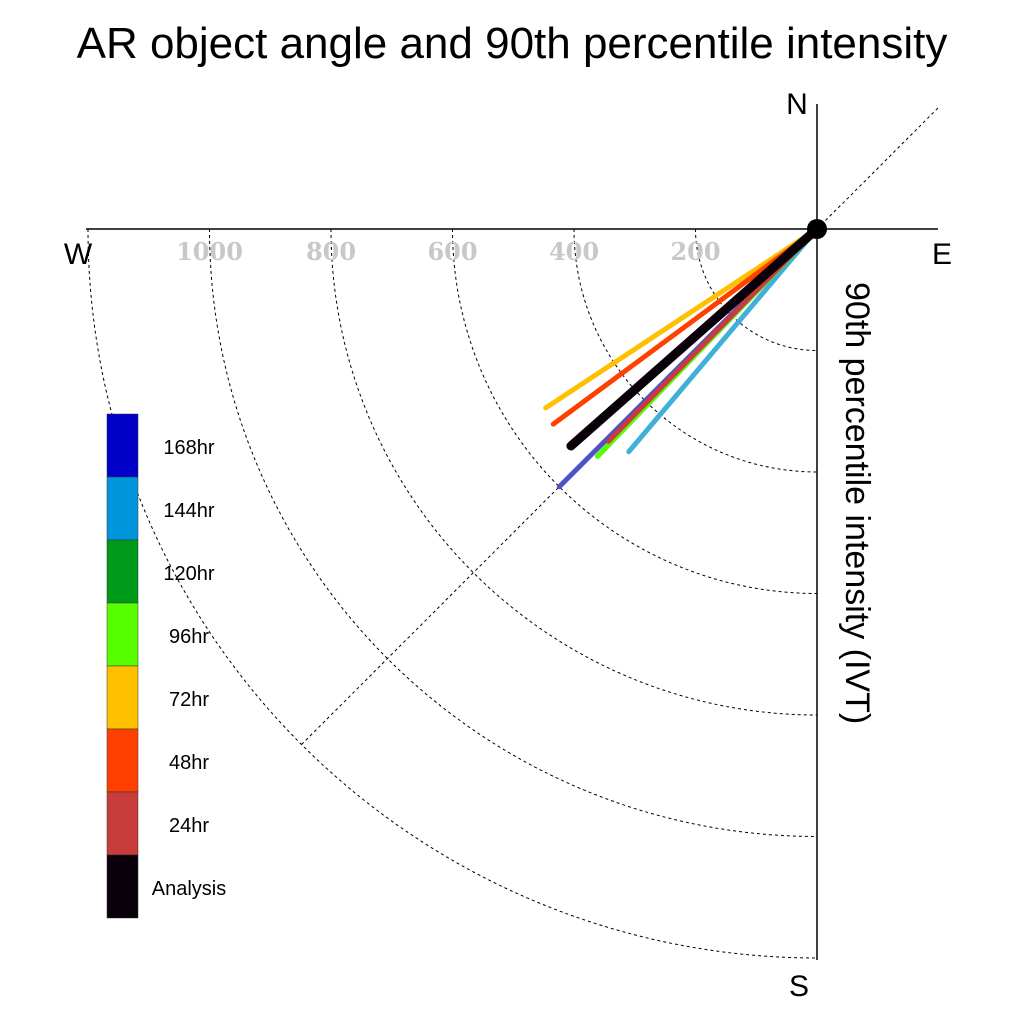  I want to click on ne-diagonal, so click(878, 167).